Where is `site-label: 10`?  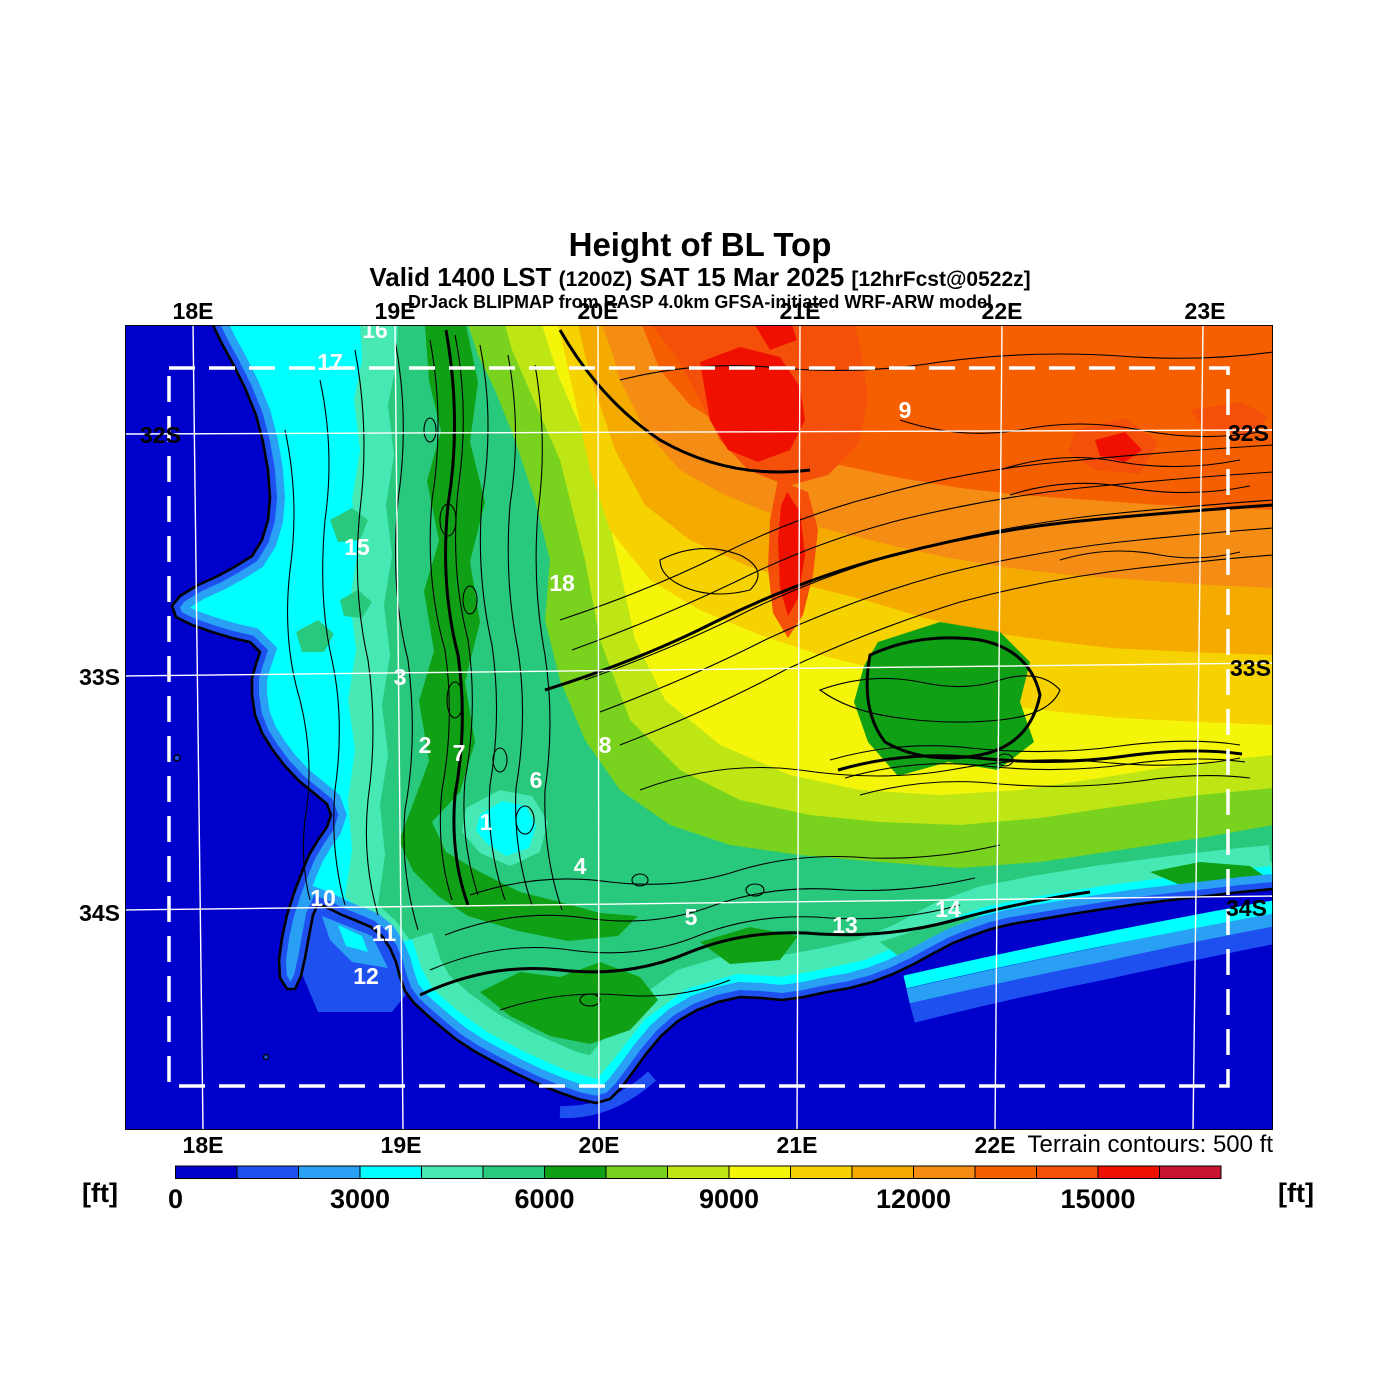
site-label: 10 is located at coordinates (323, 898).